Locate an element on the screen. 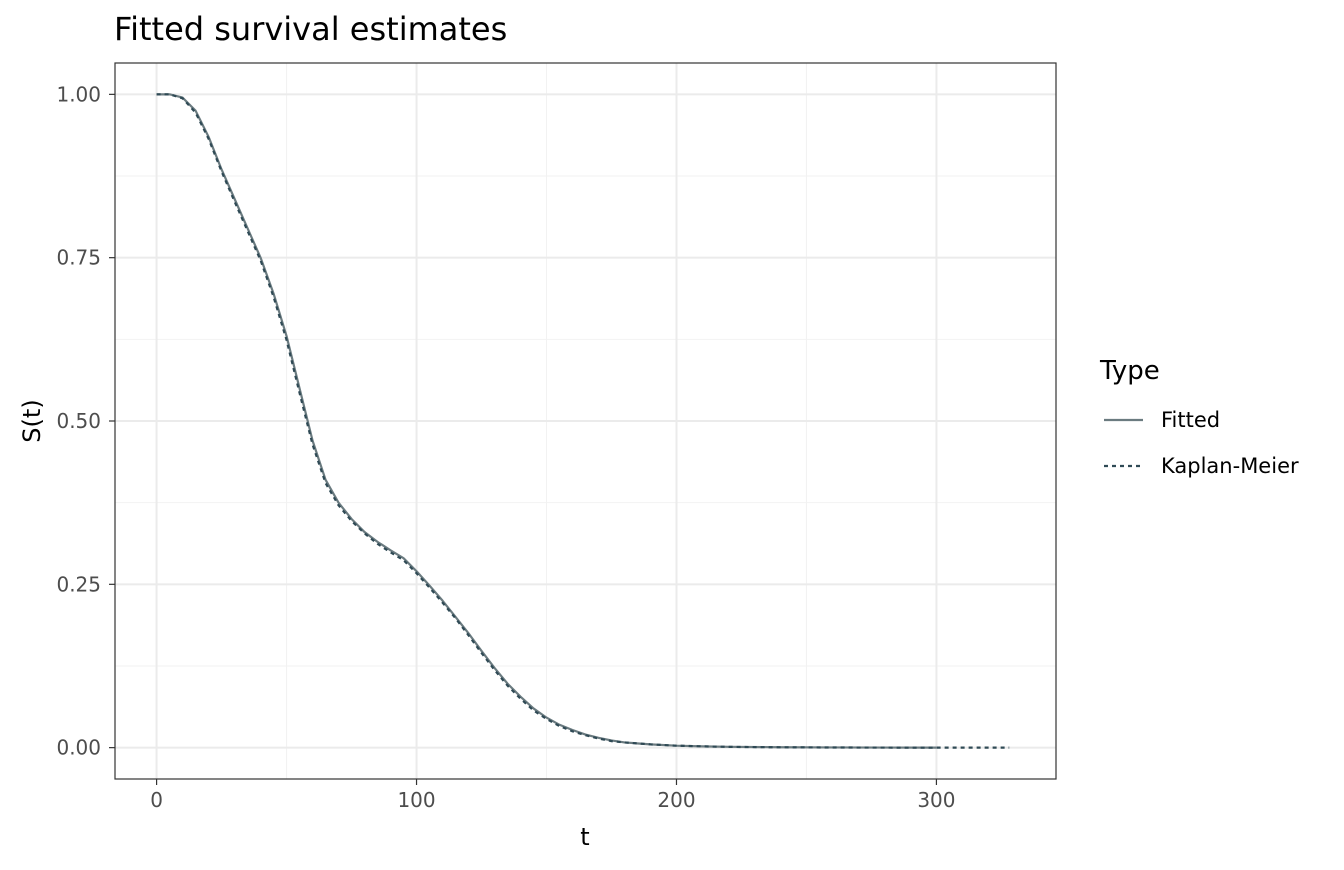 The image size is (1344, 870). x-tick-label: 200 is located at coordinates (676, 800).